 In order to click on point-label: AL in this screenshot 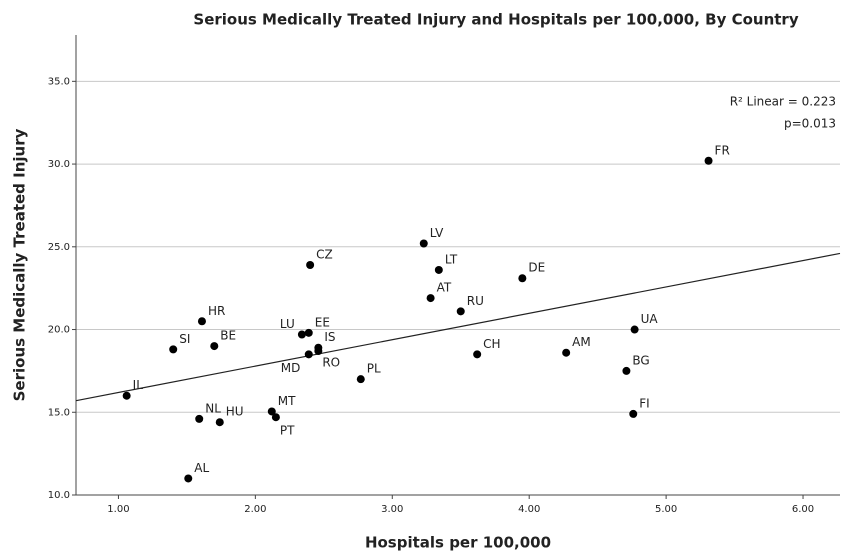, I will do `click(201, 468)`.